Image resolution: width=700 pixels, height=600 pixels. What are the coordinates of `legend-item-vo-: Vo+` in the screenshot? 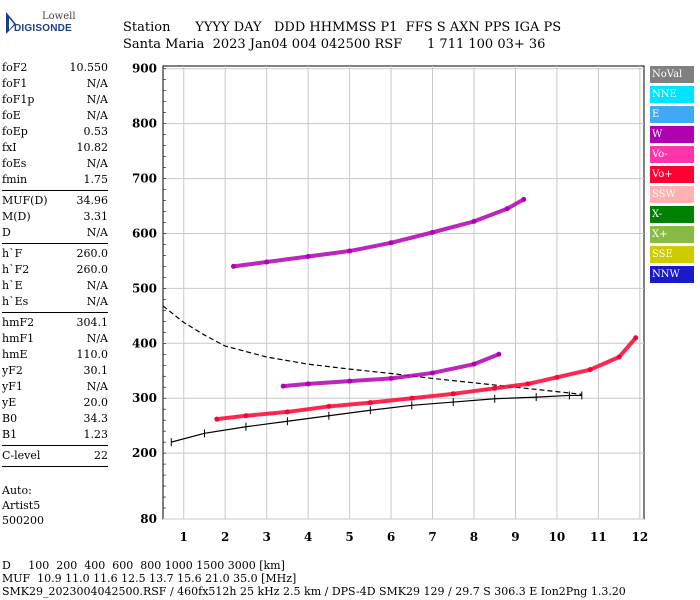 It's located at (672, 174).